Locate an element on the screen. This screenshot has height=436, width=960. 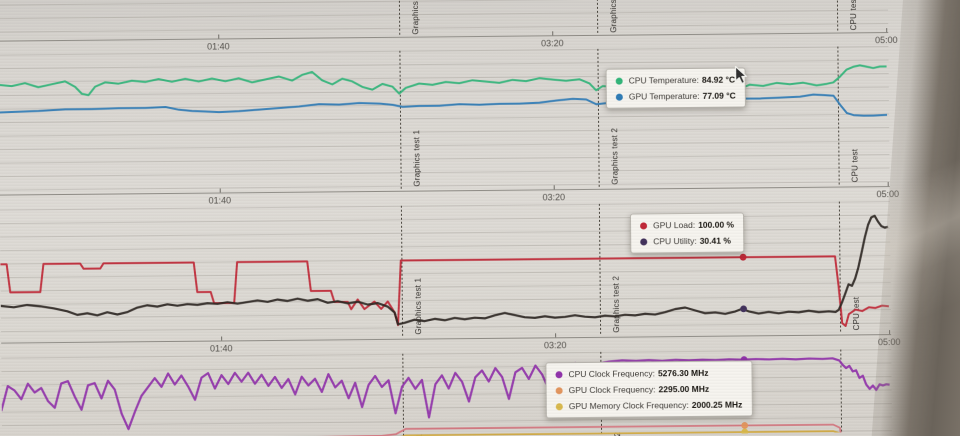
tooltip-label: GPU Memory Clock Frequency: is located at coordinates (628, 406).